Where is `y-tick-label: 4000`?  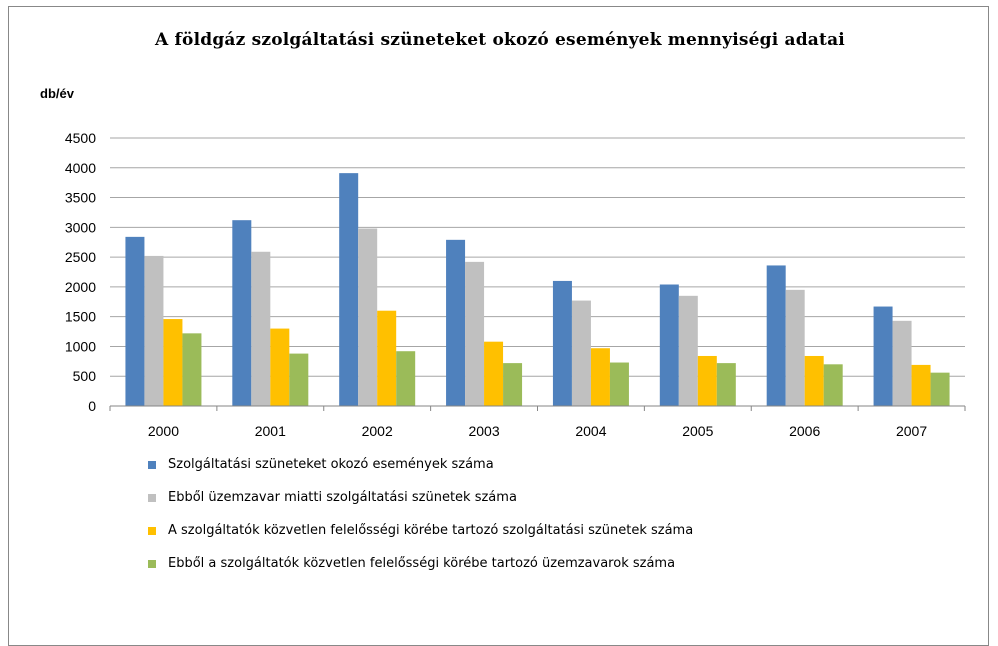
y-tick-label: 4000 is located at coordinates (80, 168).